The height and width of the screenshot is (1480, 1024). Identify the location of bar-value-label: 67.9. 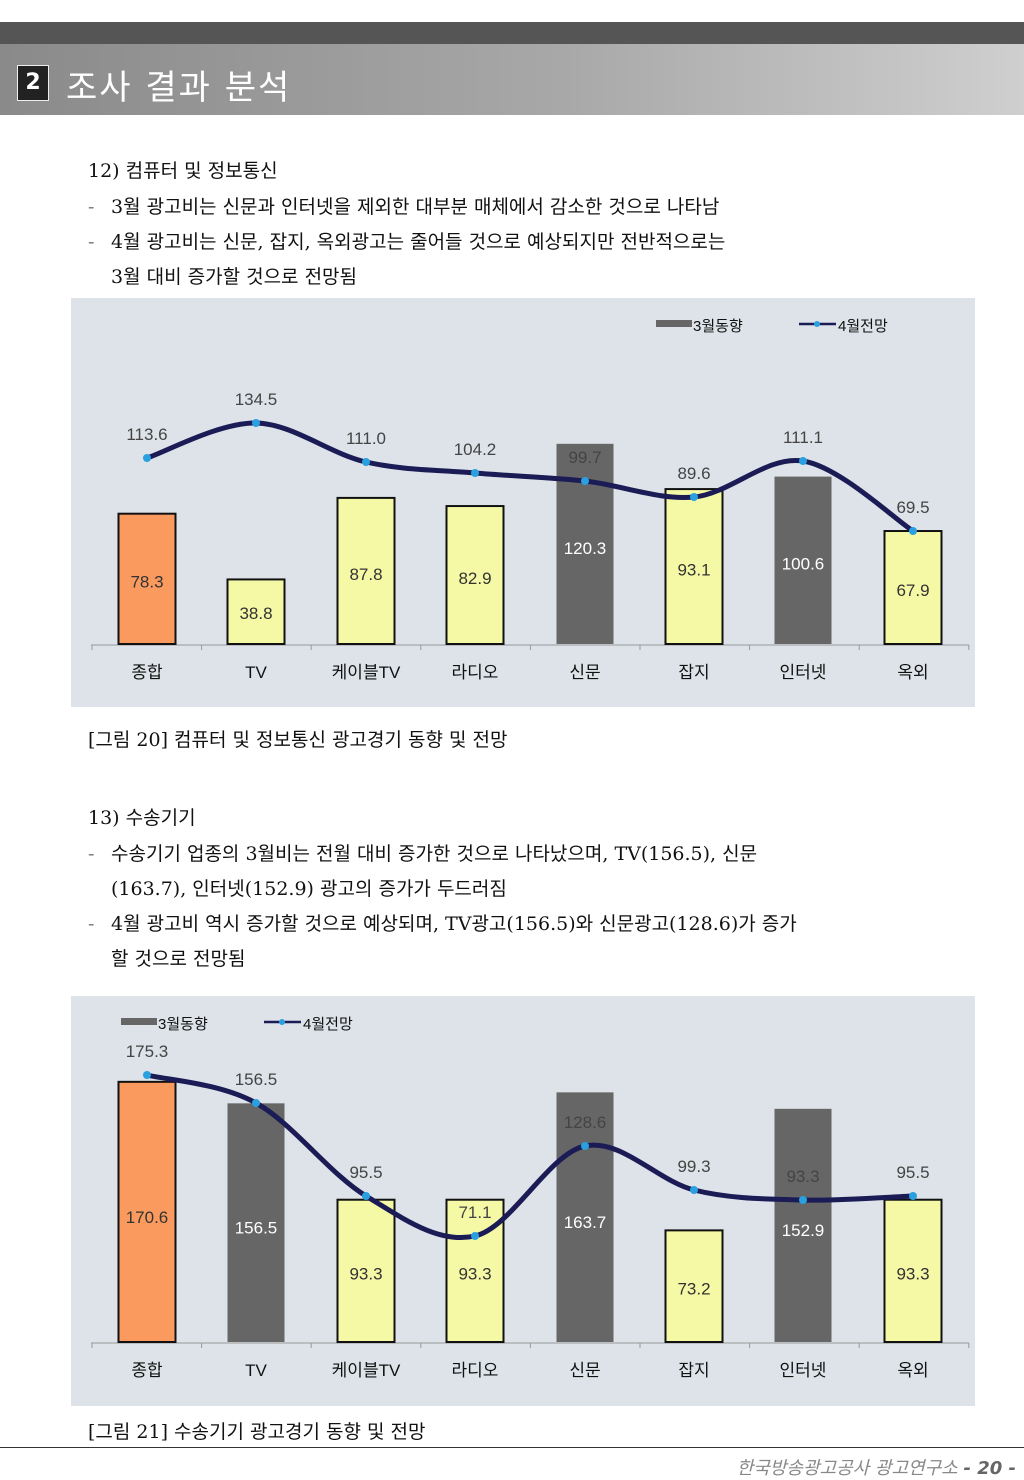
(912, 590).